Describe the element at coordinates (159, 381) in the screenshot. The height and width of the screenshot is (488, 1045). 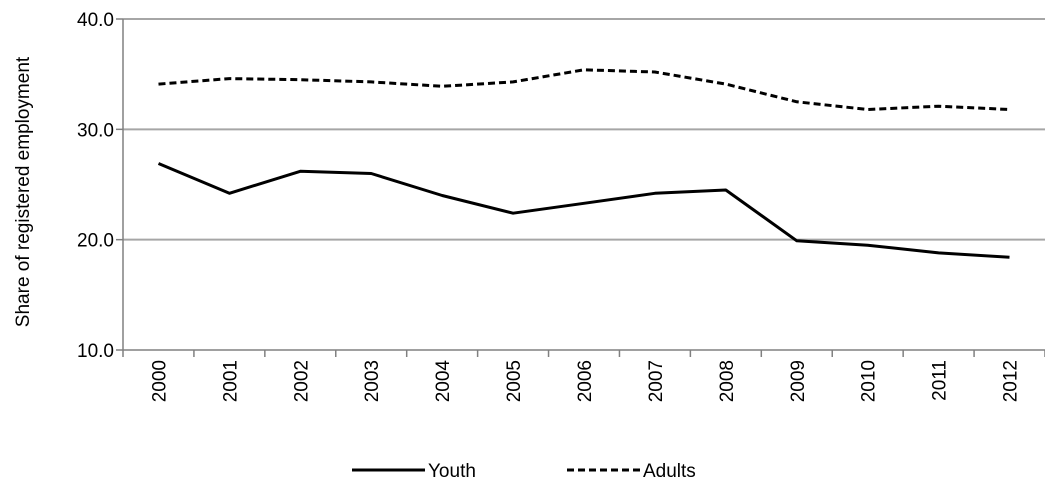
I see `x-tick-label: 2000` at that location.